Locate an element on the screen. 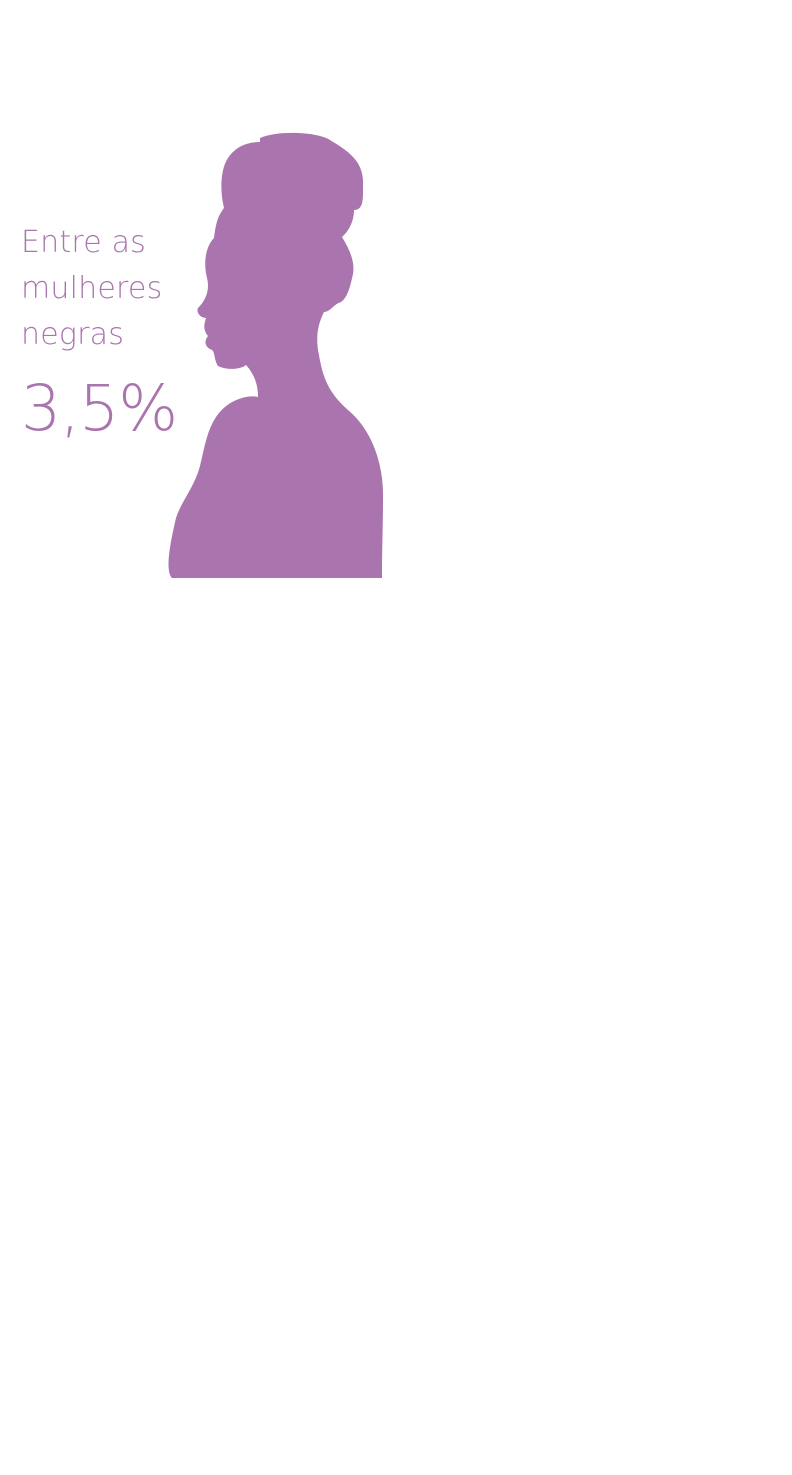  woman-profile-silhouette-icon is located at coordinates (276, 355).